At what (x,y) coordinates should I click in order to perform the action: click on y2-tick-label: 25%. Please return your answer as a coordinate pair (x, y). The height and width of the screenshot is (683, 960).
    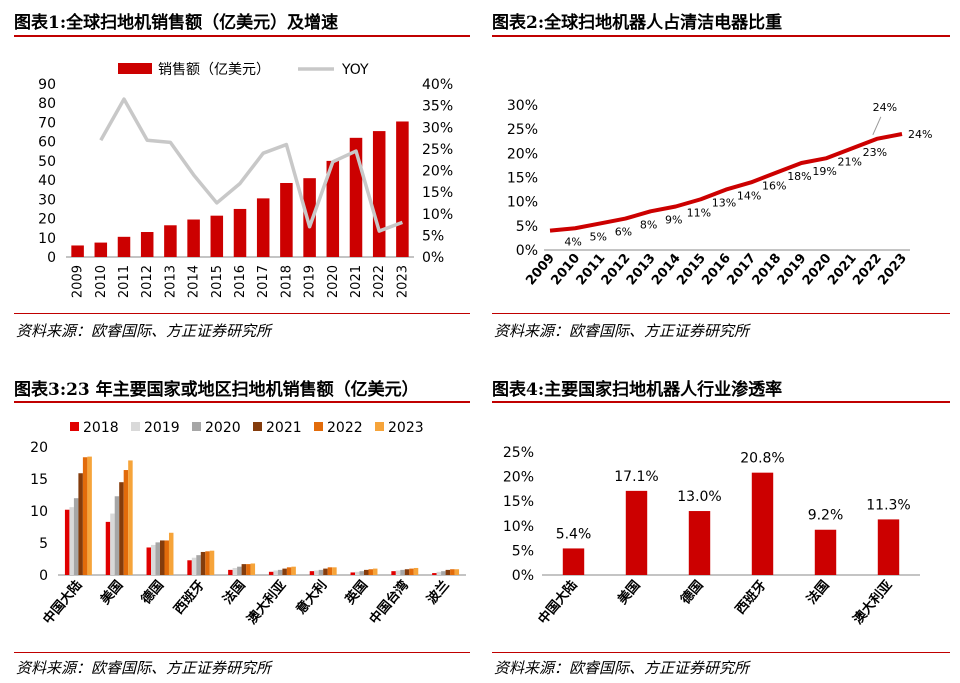
    Looking at the image, I should click on (437, 150).